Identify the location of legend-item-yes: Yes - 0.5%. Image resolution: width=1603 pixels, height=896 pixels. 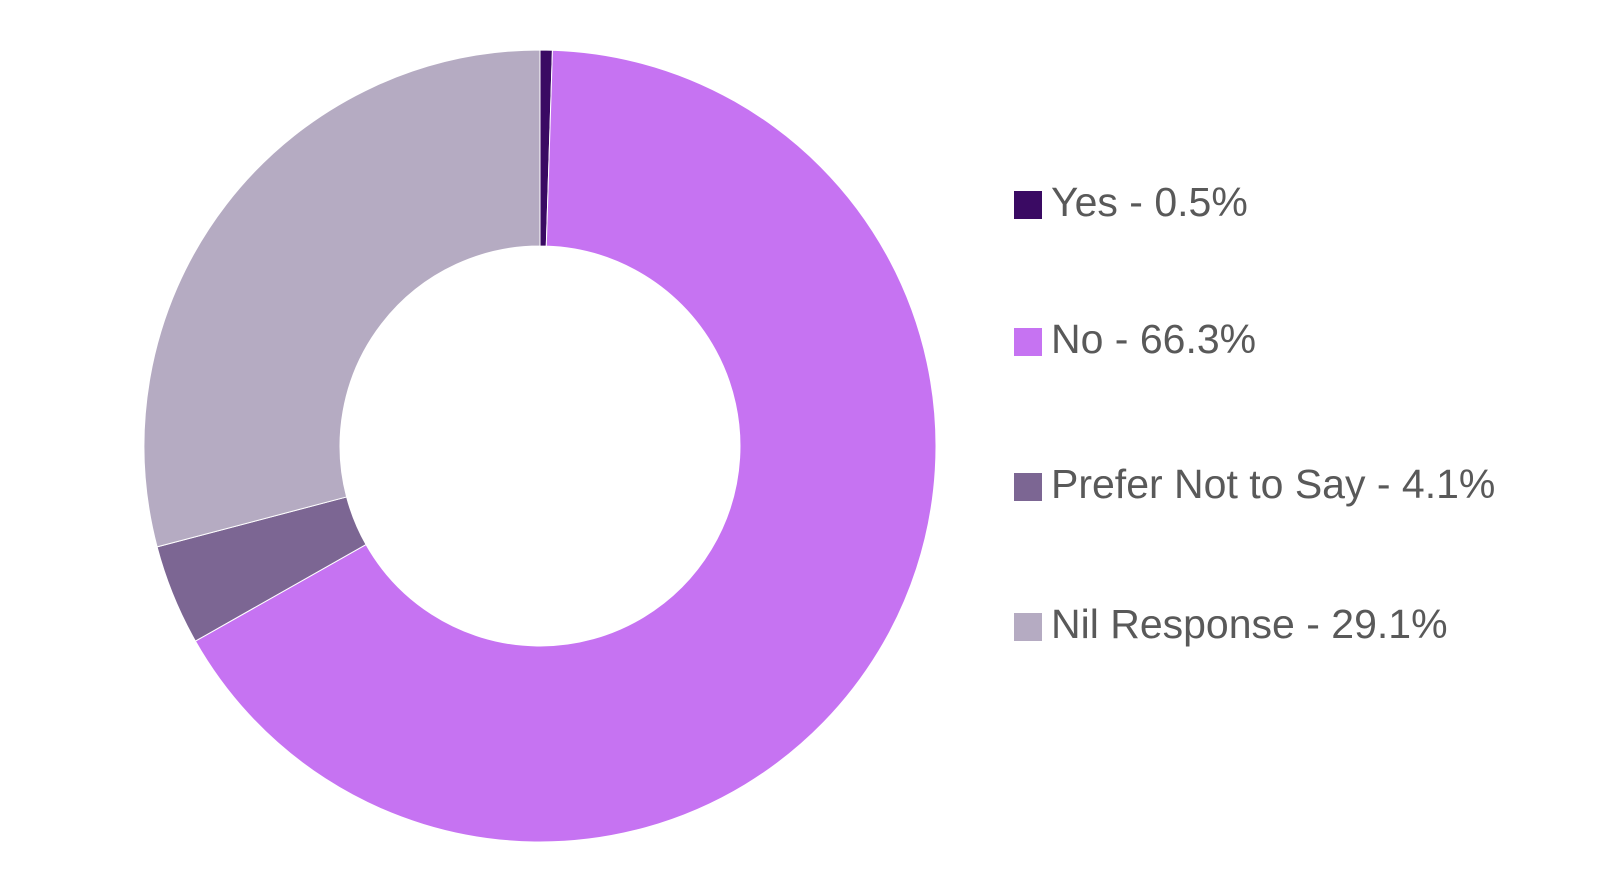
(1131, 202).